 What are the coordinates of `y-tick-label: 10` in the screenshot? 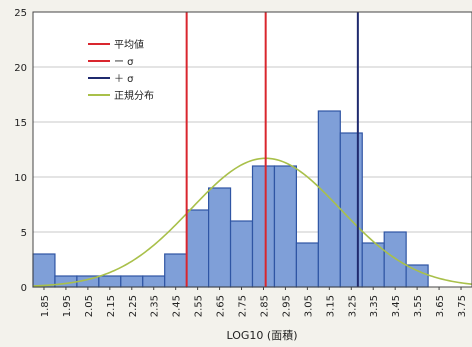 It's located at (20, 178).